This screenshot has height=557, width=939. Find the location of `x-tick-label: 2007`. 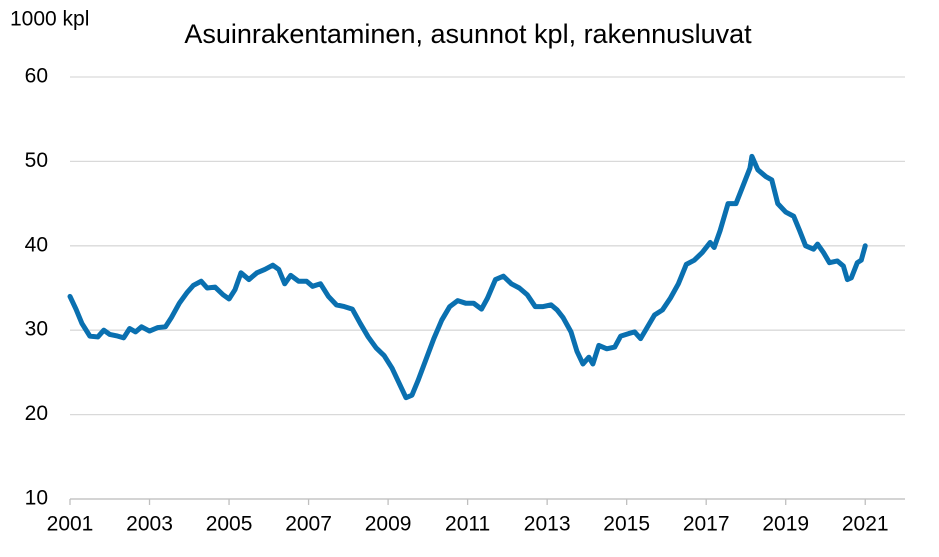

x-tick-label: 2007 is located at coordinates (308, 524).